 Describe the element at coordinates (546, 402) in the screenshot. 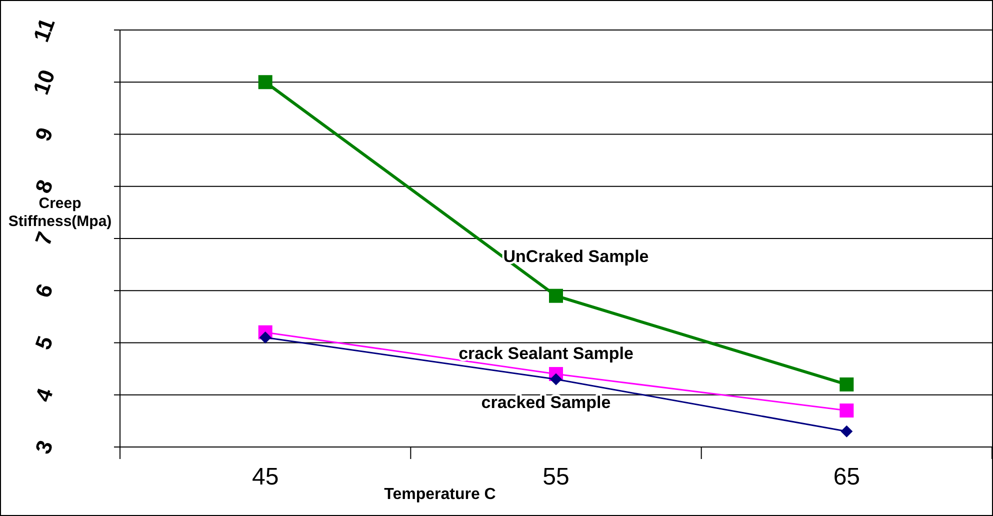

I see `series-label: cracked Sample` at that location.